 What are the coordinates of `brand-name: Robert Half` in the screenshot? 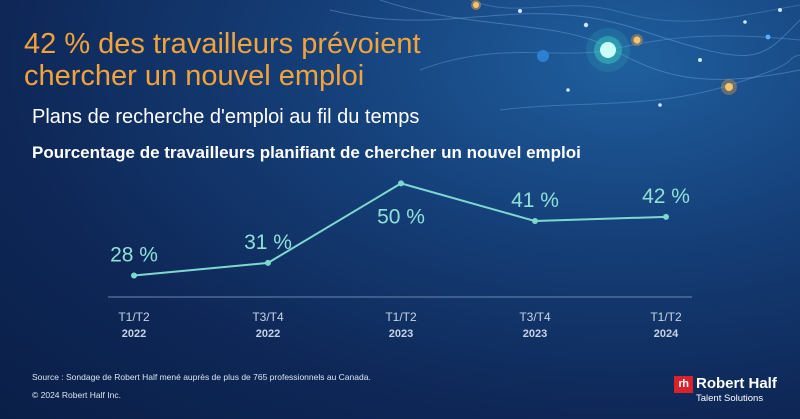 It's located at (736, 383).